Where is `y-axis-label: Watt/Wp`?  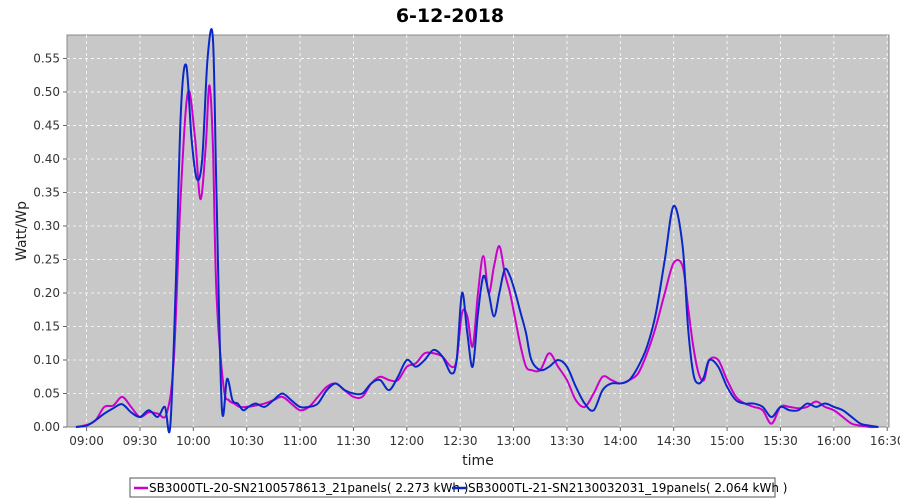
y-axis-label: Watt/Wp is located at coordinates (22, 231).